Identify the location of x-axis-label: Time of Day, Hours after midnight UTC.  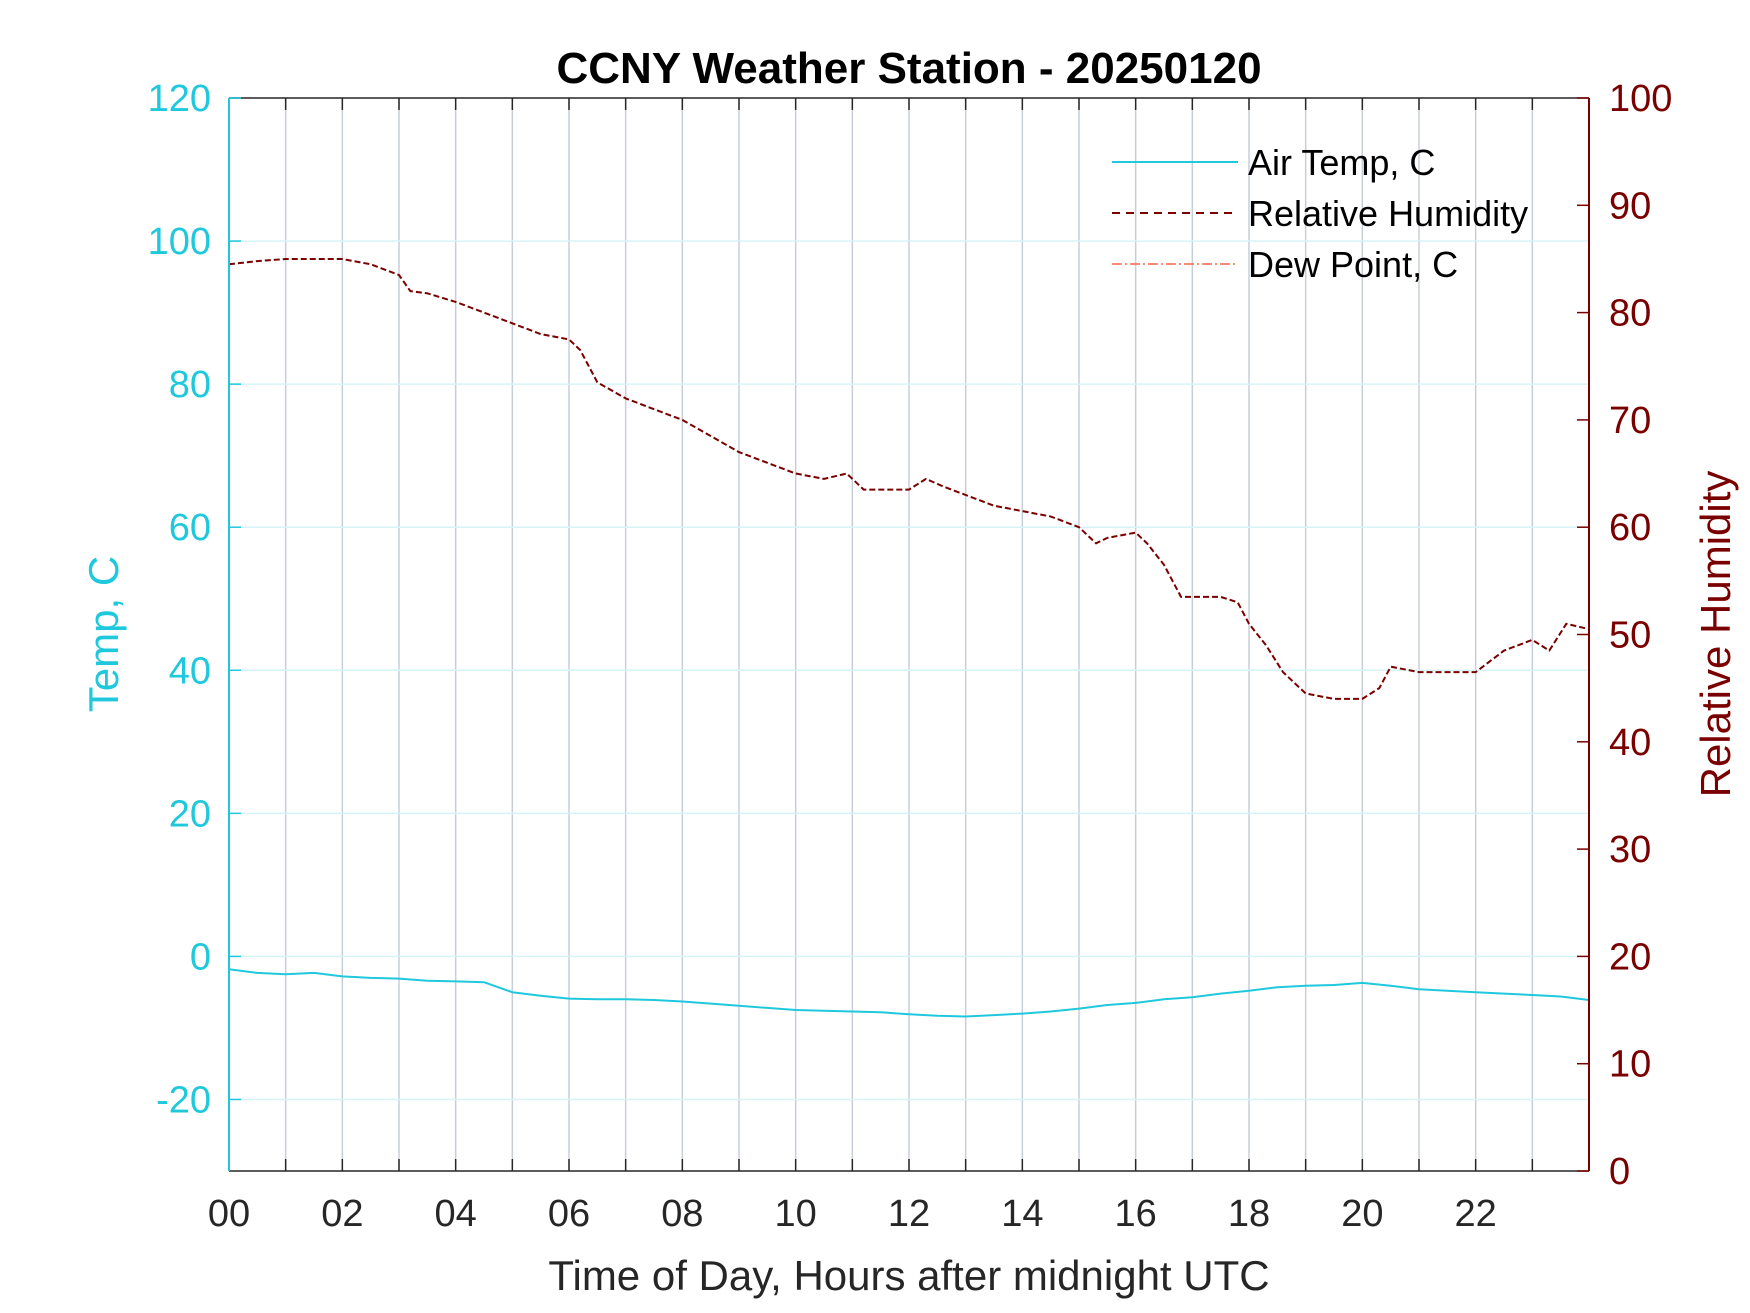
(908, 1275).